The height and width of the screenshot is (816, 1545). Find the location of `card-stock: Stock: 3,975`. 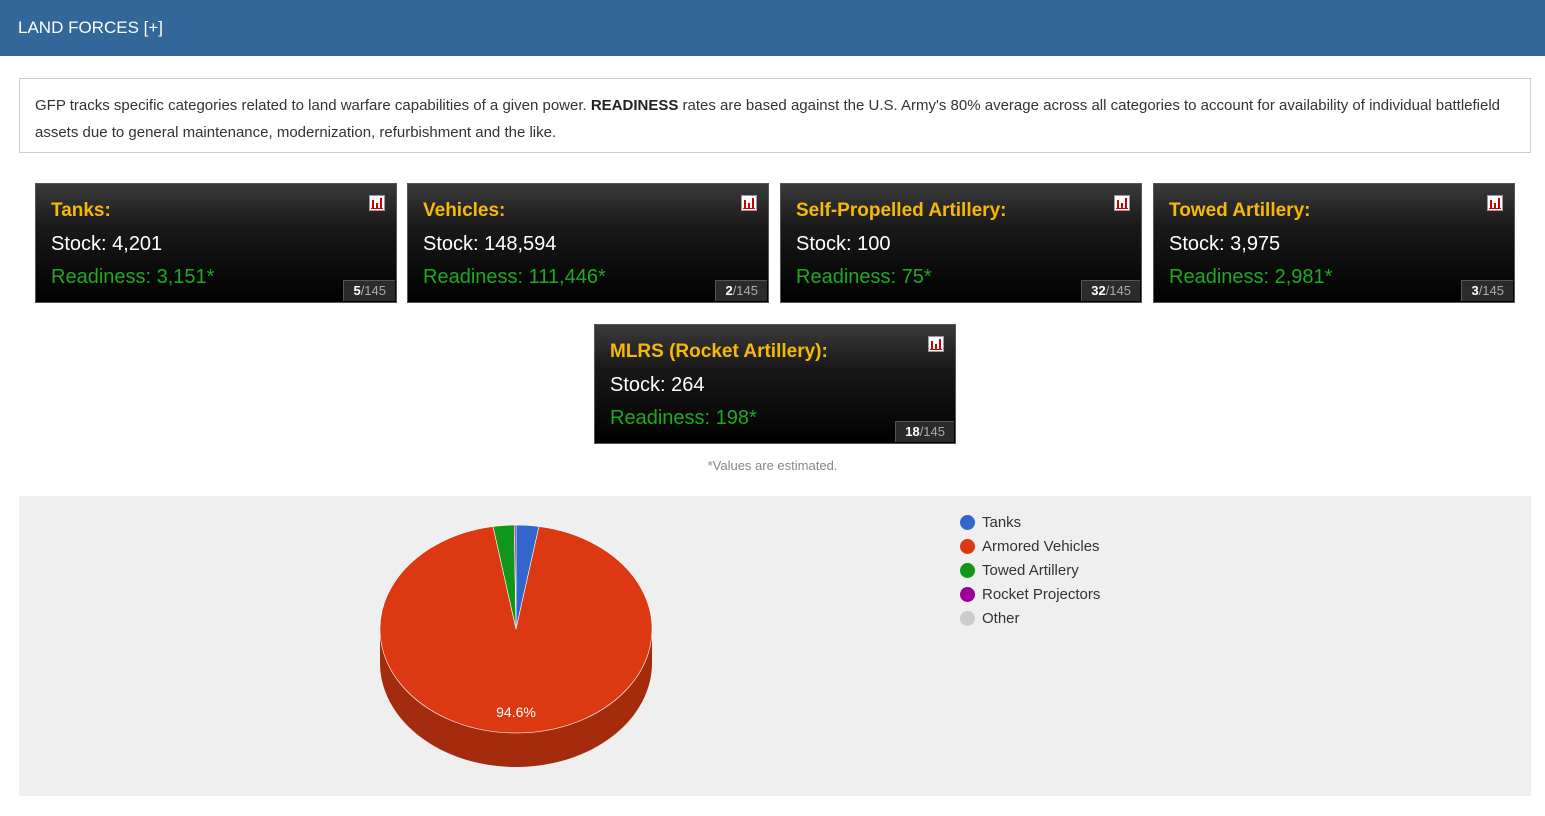

card-stock: Stock: 3,975 is located at coordinates (1225, 244).